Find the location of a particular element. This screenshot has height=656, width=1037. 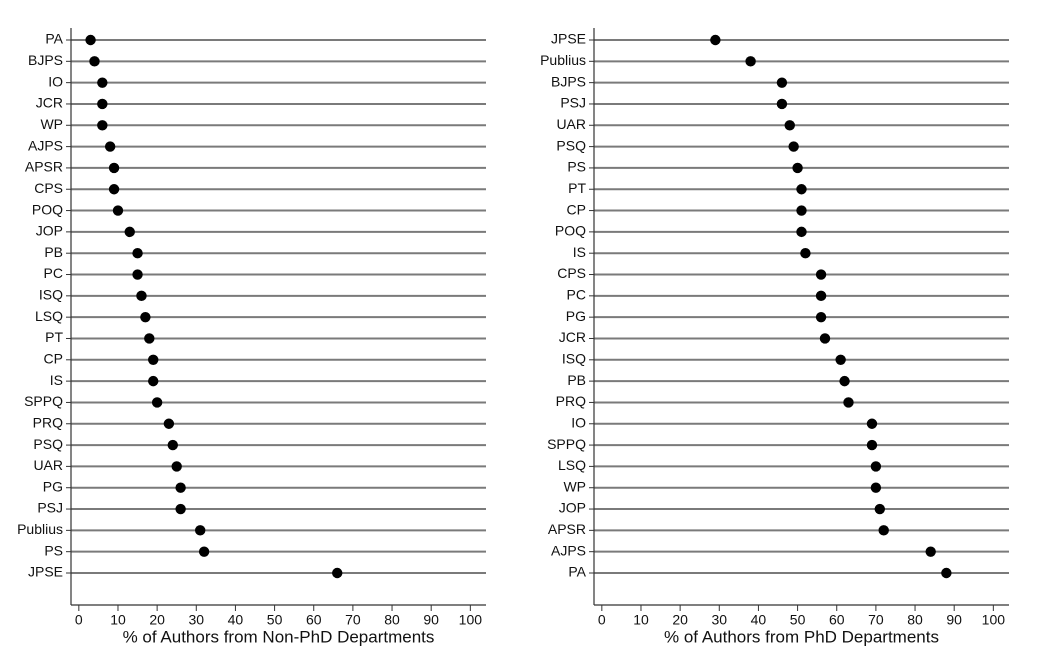

y-tick-label: JOP is located at coordinates (572, 508).